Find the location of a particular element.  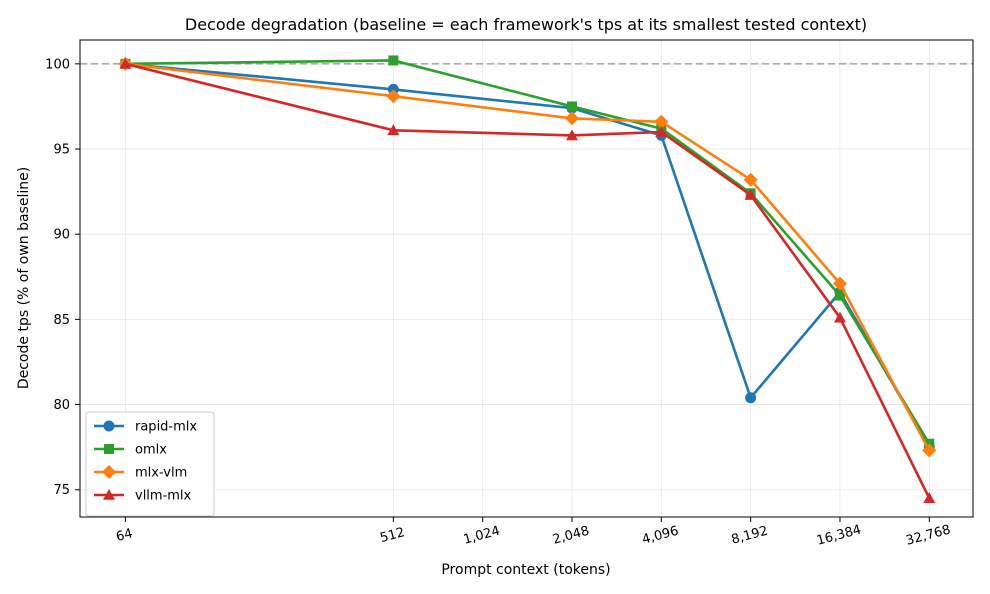

x-tick-label: 512 is located at coordinates (393, 535).